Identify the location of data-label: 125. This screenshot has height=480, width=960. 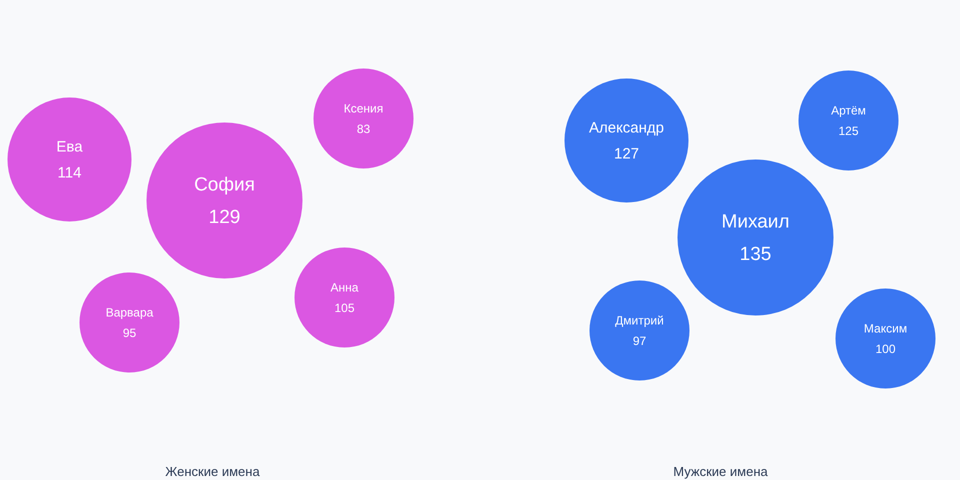
(848, 131).